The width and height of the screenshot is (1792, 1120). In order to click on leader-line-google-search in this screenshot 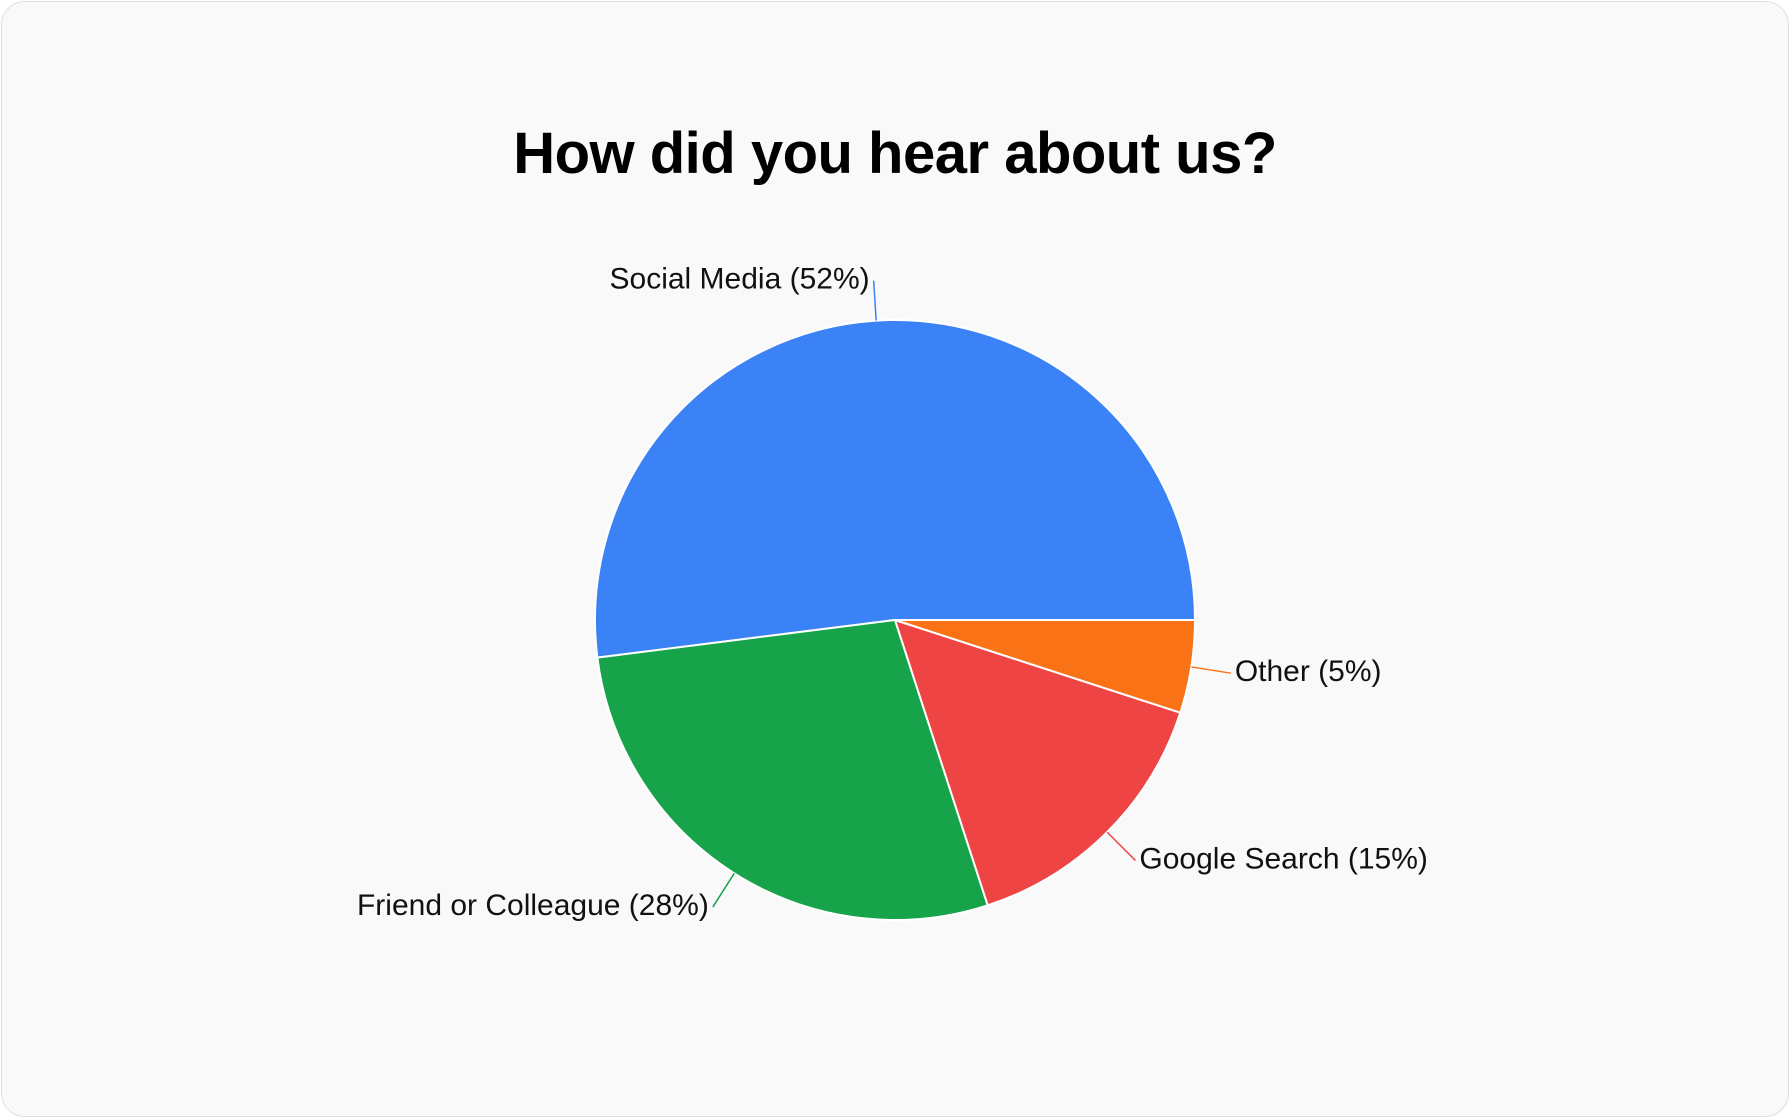, I will do `click(1121, 846)`.